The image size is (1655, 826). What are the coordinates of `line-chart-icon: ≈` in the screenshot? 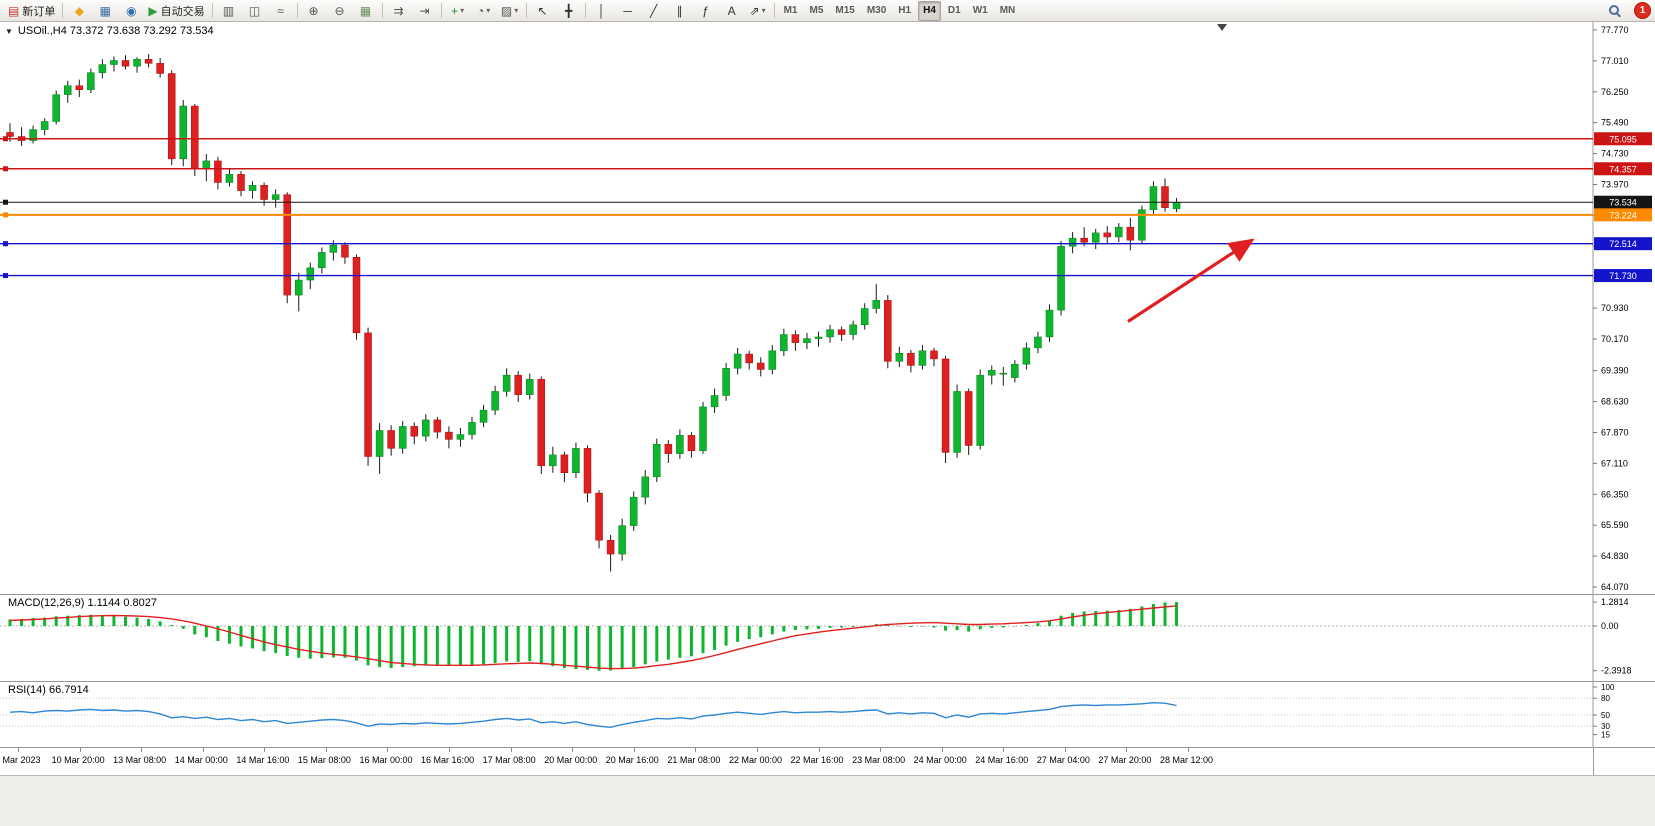 It's located at (280, 10).